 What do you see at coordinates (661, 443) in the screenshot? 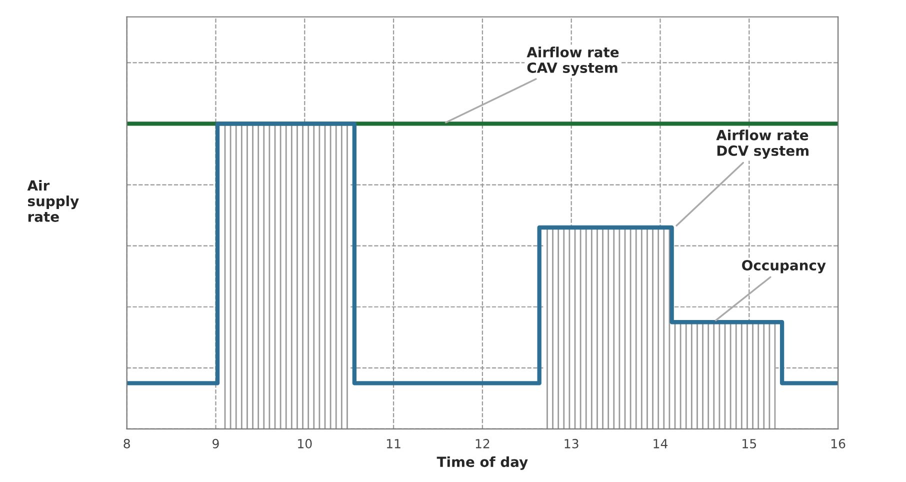
I see `x-tick-label: 14` at bounding box center [661, 443].